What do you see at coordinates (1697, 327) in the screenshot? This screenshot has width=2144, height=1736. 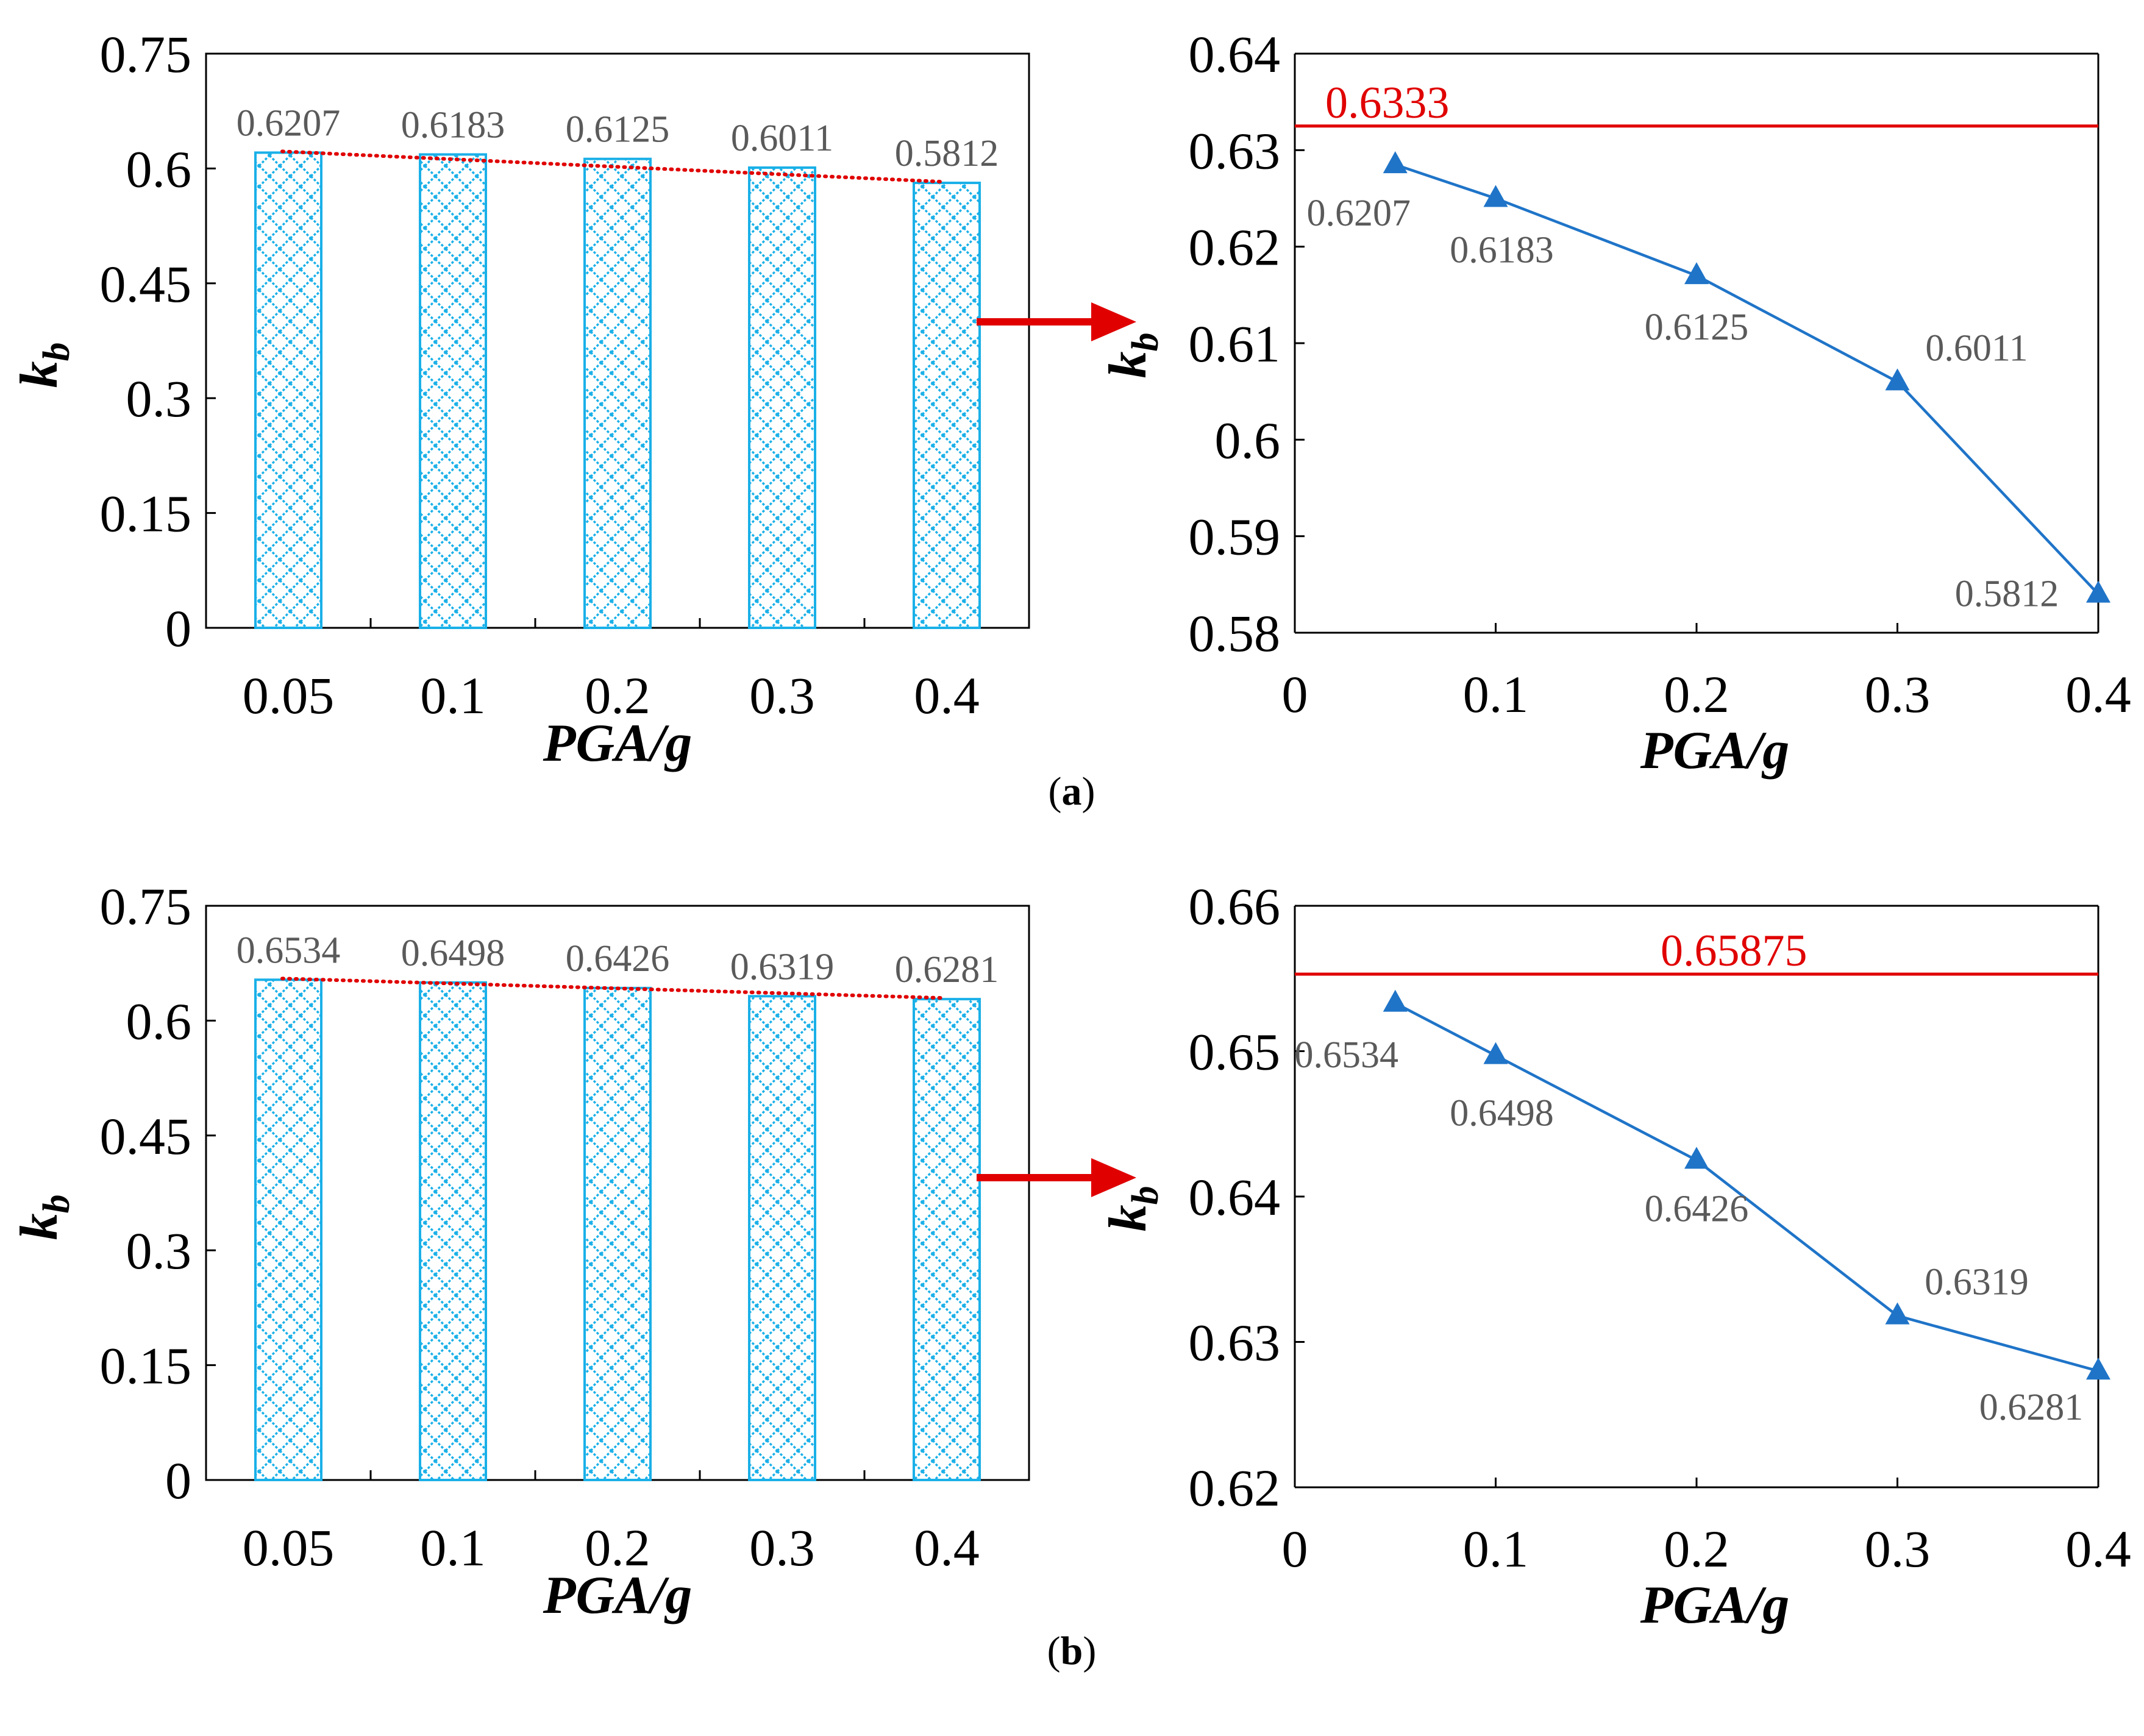 I see `data-point-label: 0.6125` at bounding box center [1697, 327].